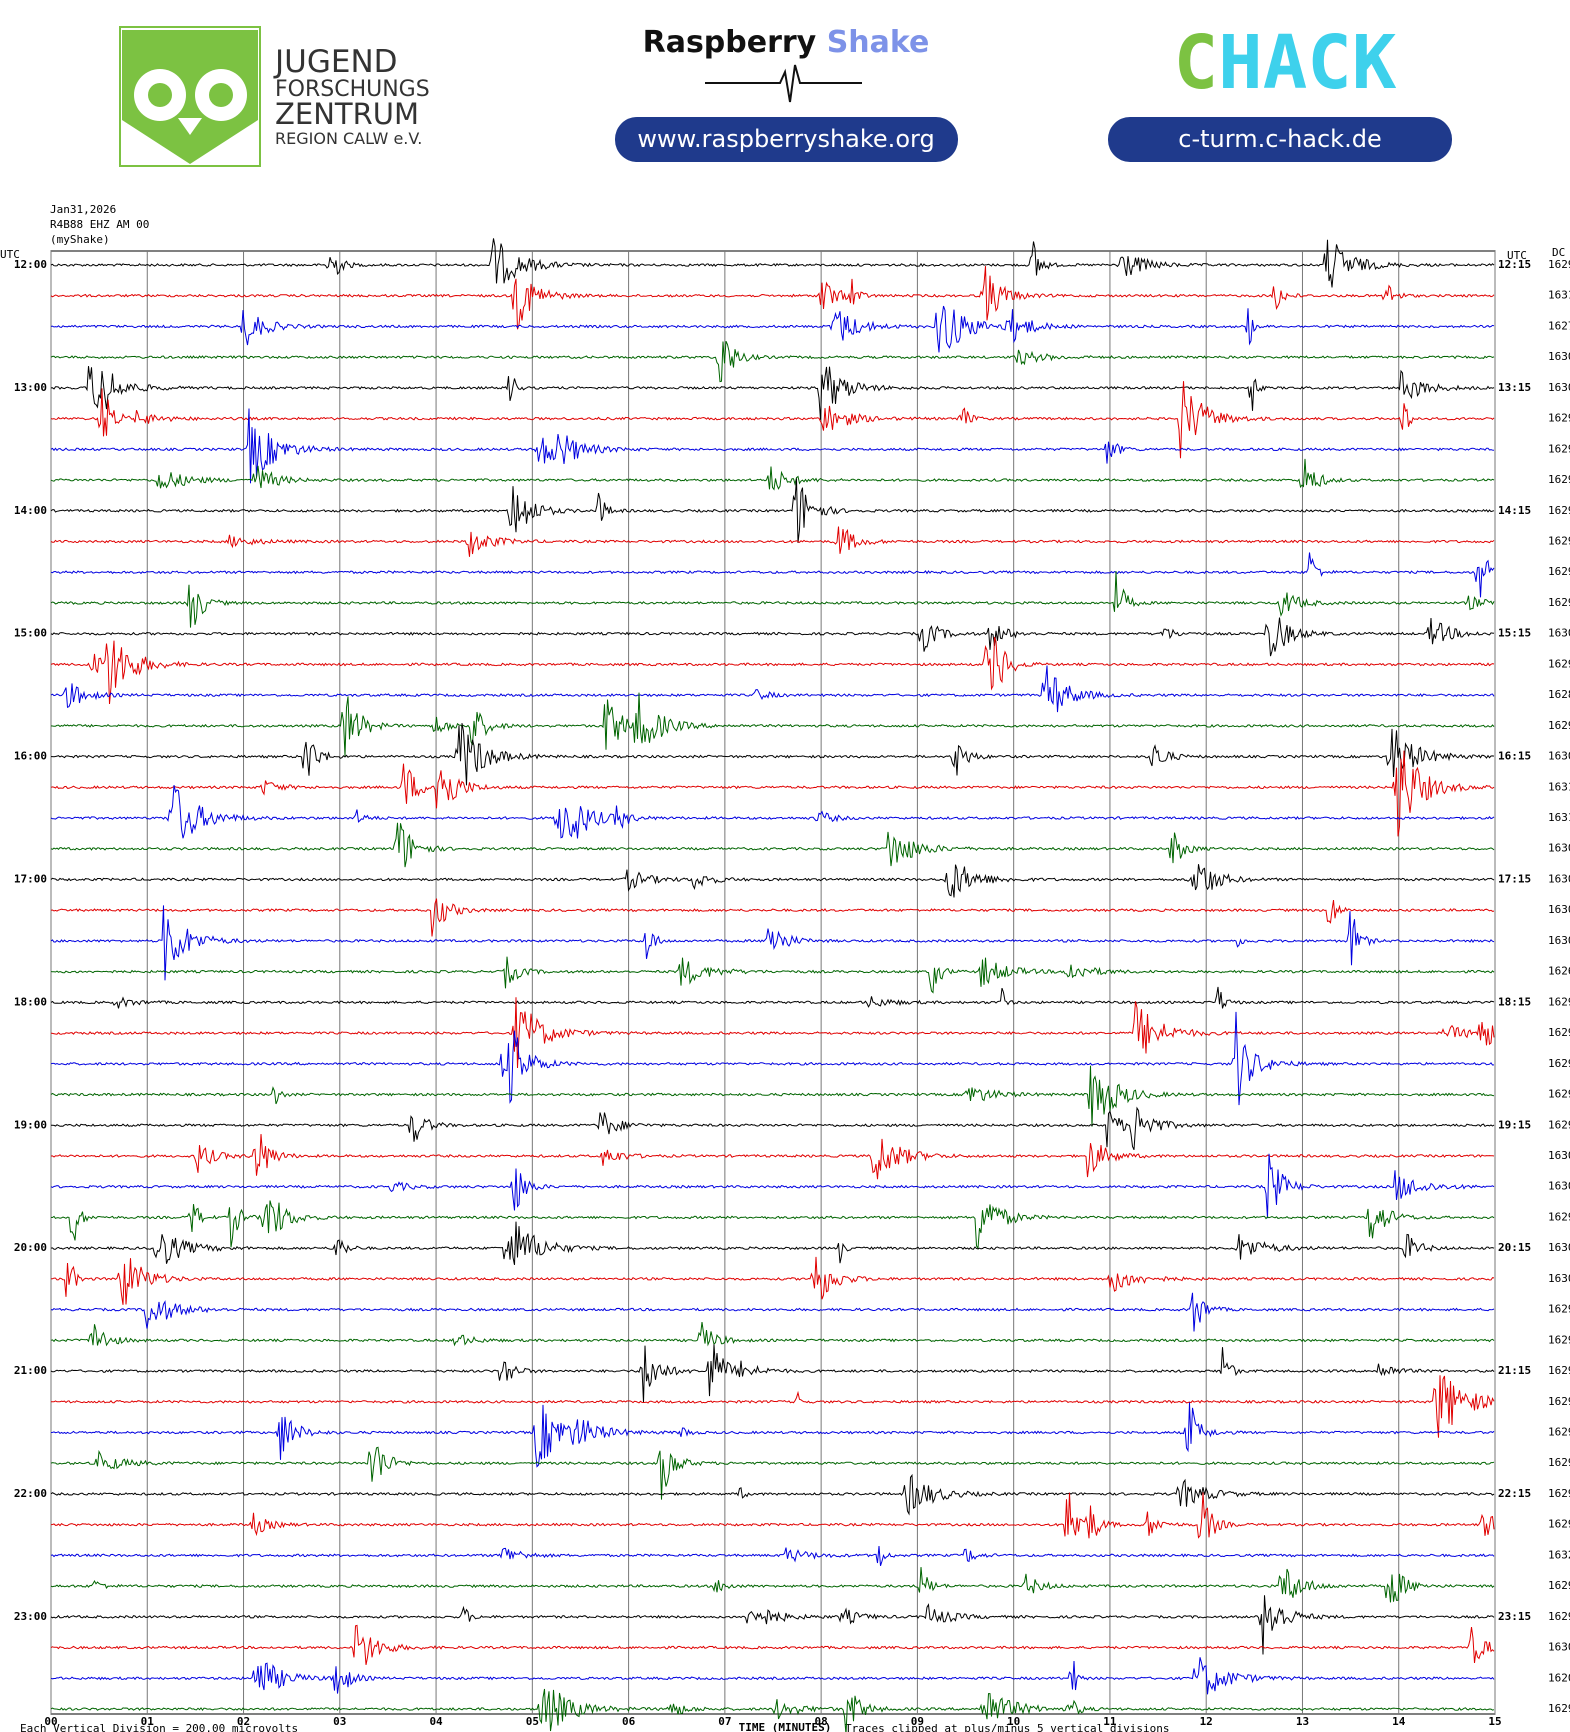 This screenshot has height=1732, width=1570. Describe the element at coordinates (1514, 510) in the screenshot. I see `time-label: 14:15` at that location.